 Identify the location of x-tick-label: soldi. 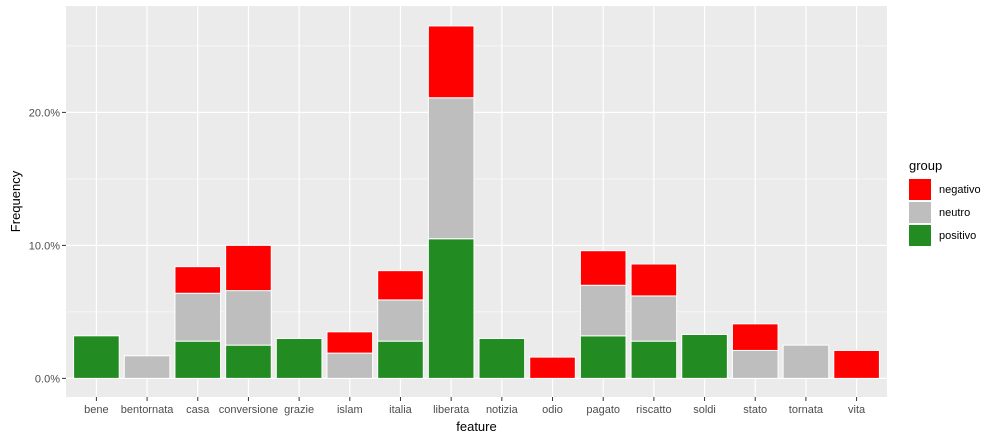
(704, 410).